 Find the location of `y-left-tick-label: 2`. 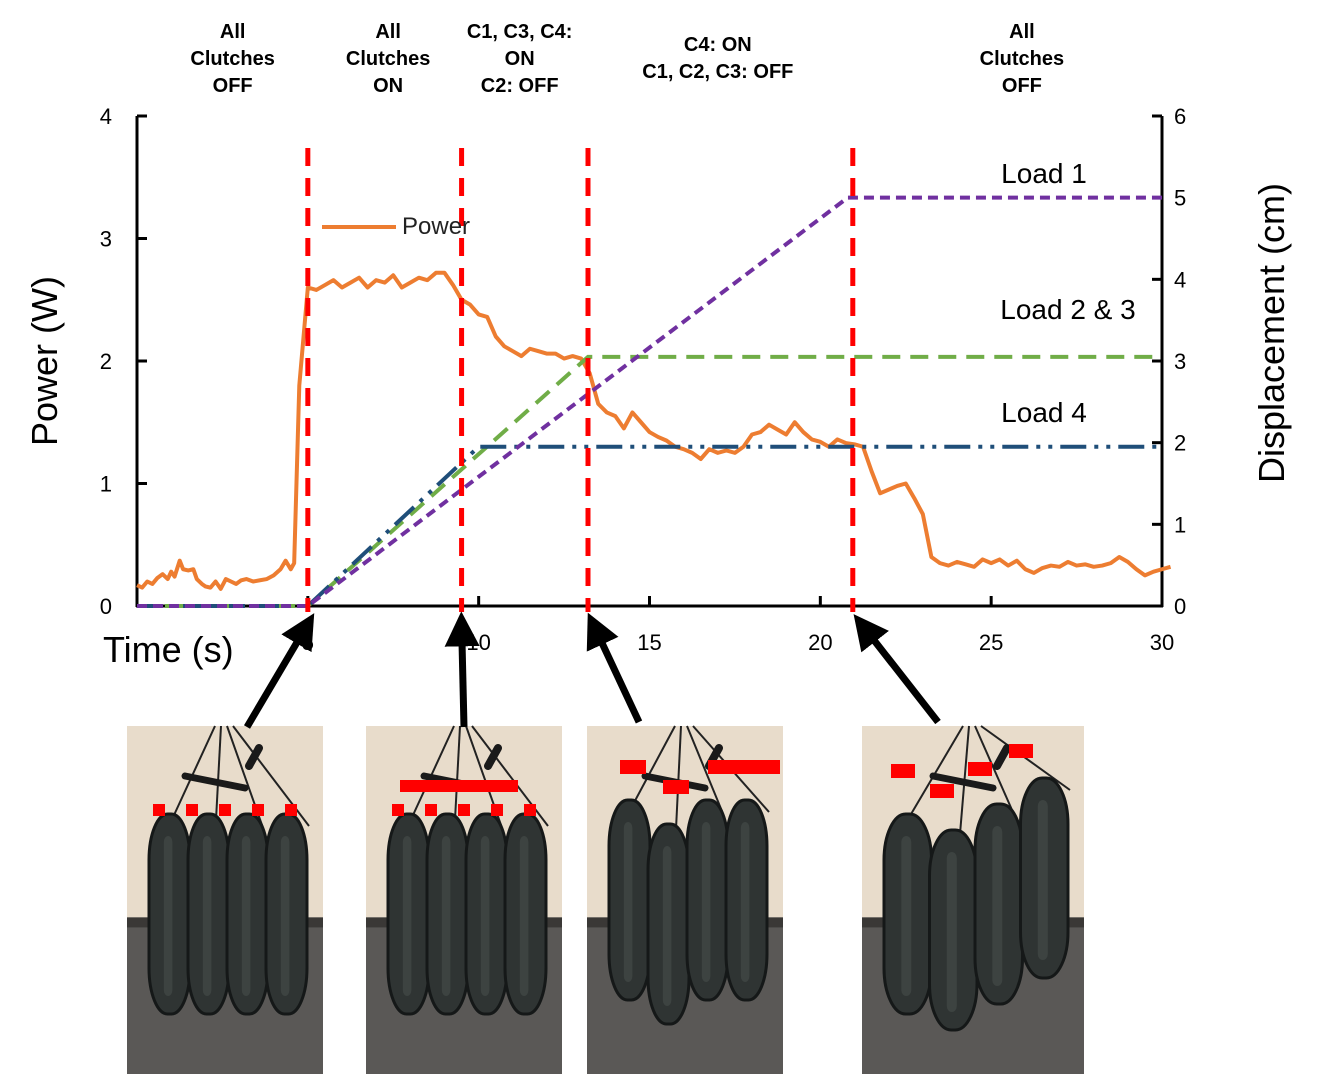

y-left-tick-label: 2 is located at coordinates (106, 361).